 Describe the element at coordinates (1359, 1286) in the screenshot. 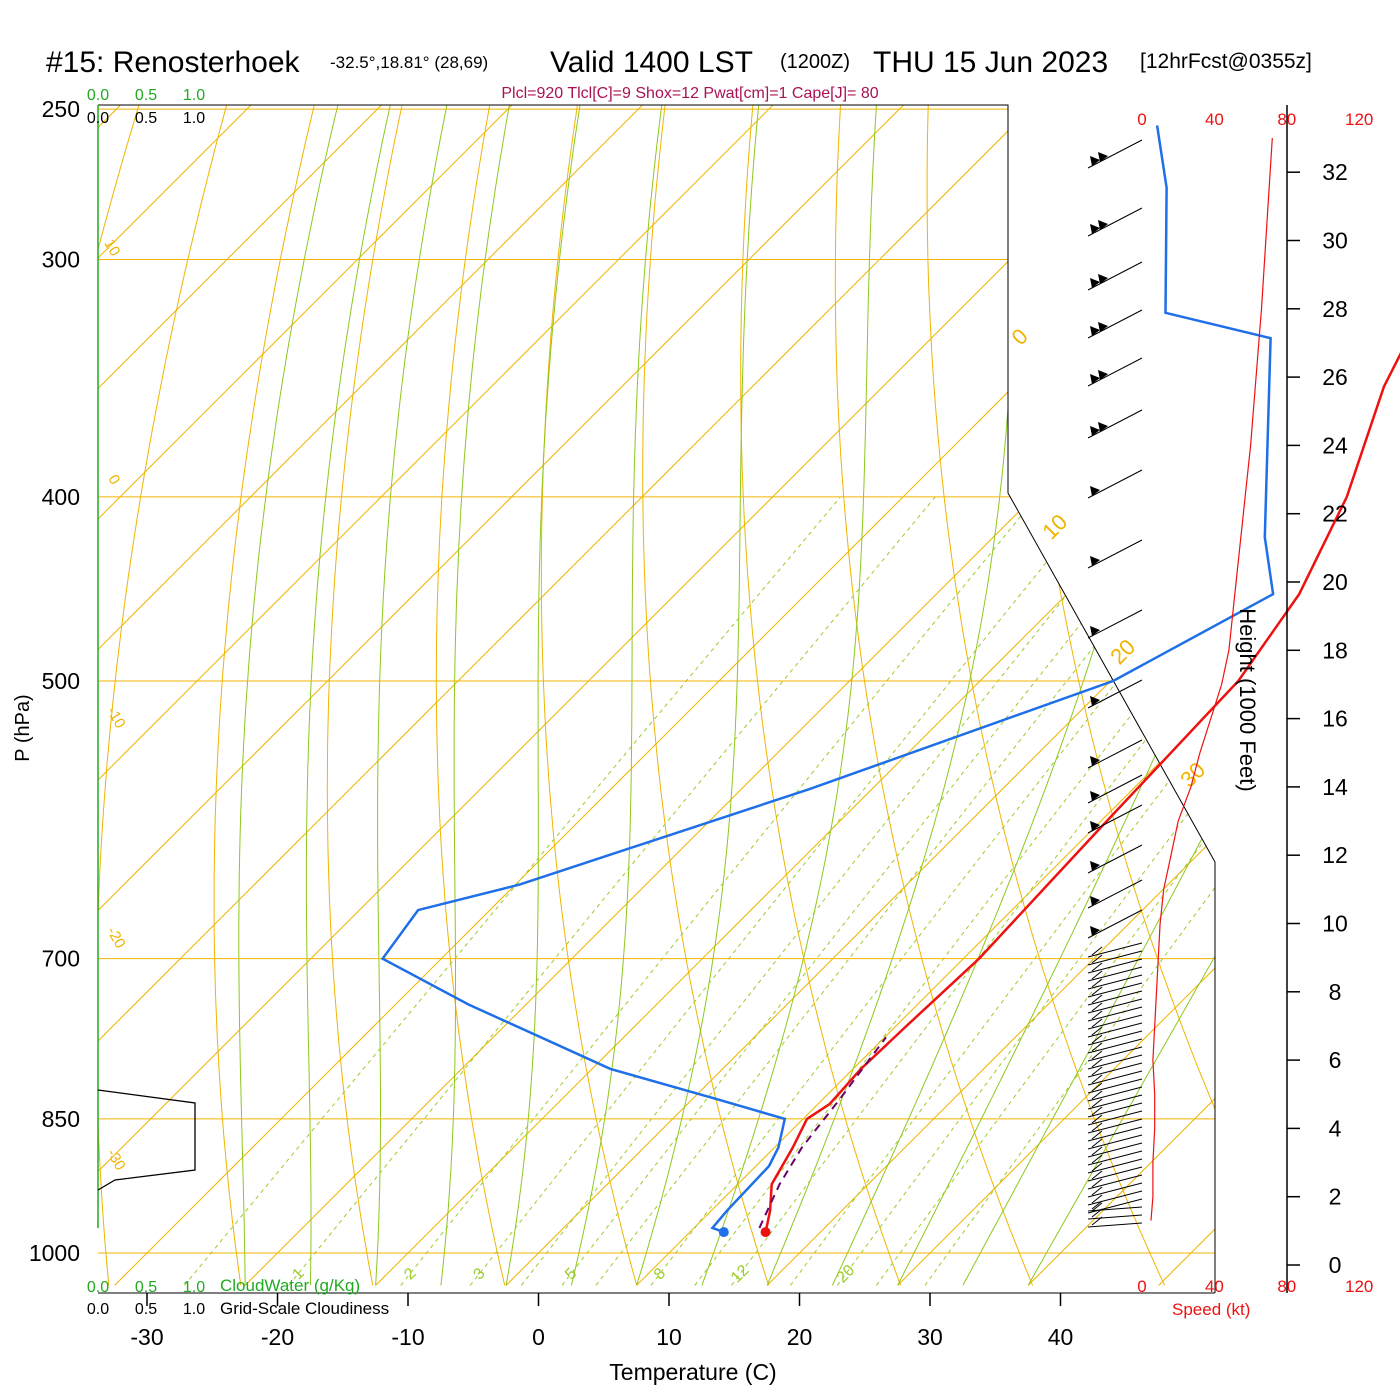

I see `speed-tick-label-bottom: 120` at that location.